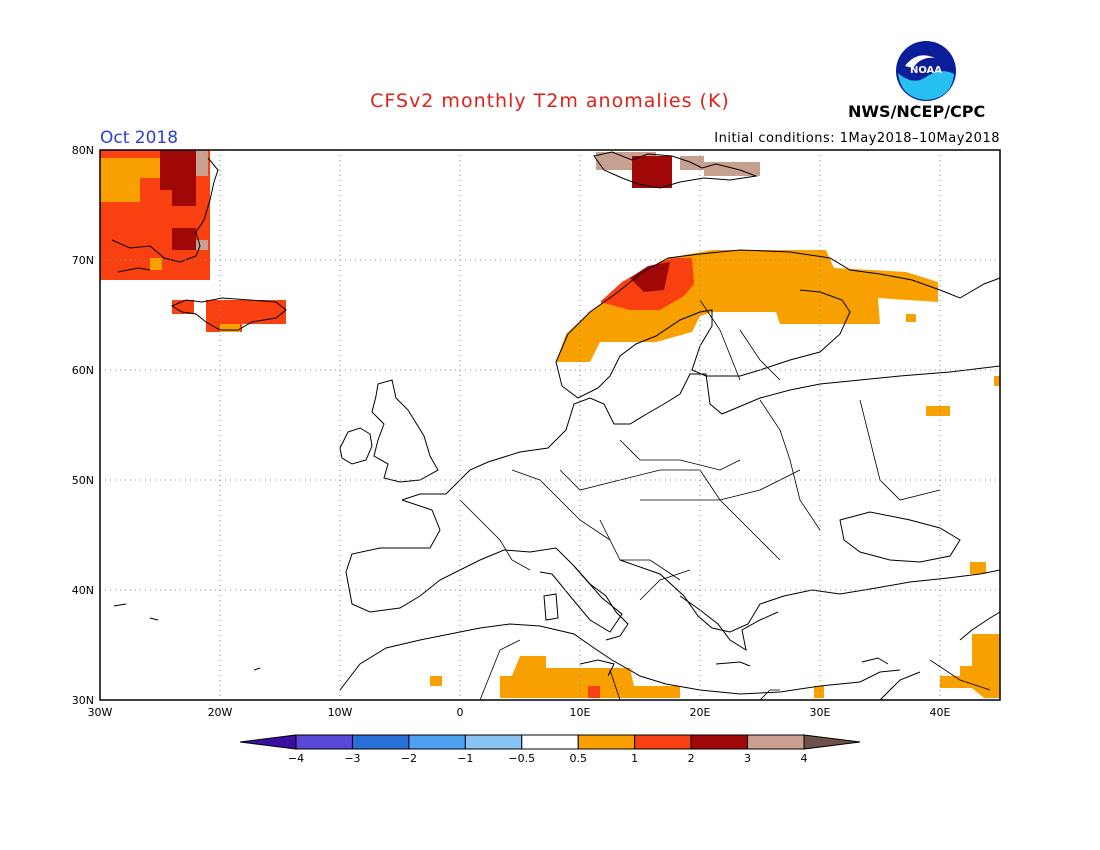 The image size is (1100, 850). I want to click on lon-label-20w: 20W, so click(220, 712).